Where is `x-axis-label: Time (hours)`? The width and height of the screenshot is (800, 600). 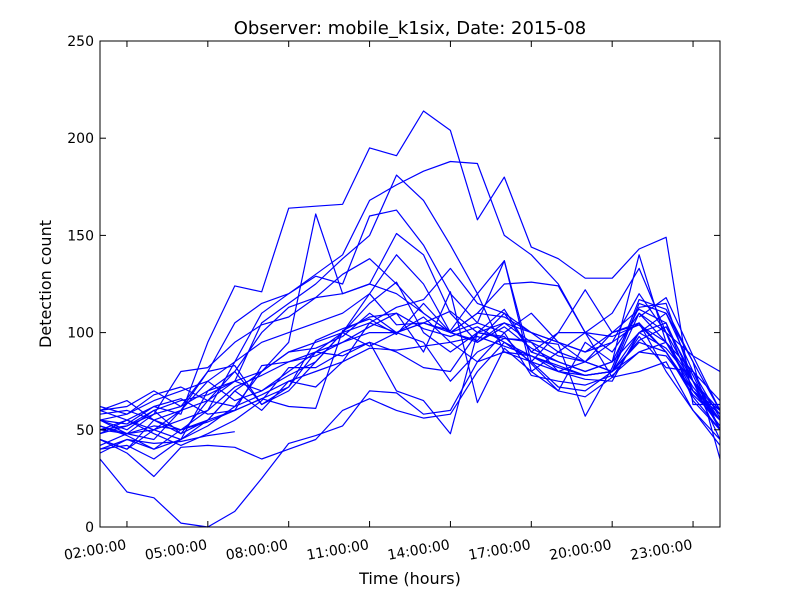
x-axis-label: Time (hours) is located at coordinates (409, 578).